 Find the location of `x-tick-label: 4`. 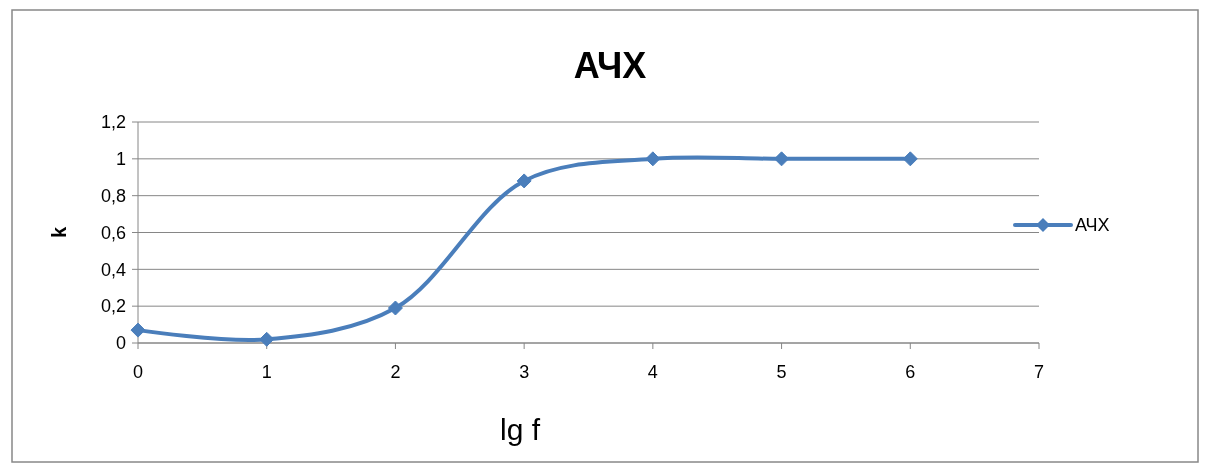

x-tick-label: 4 is located at coordinates (652, 372).